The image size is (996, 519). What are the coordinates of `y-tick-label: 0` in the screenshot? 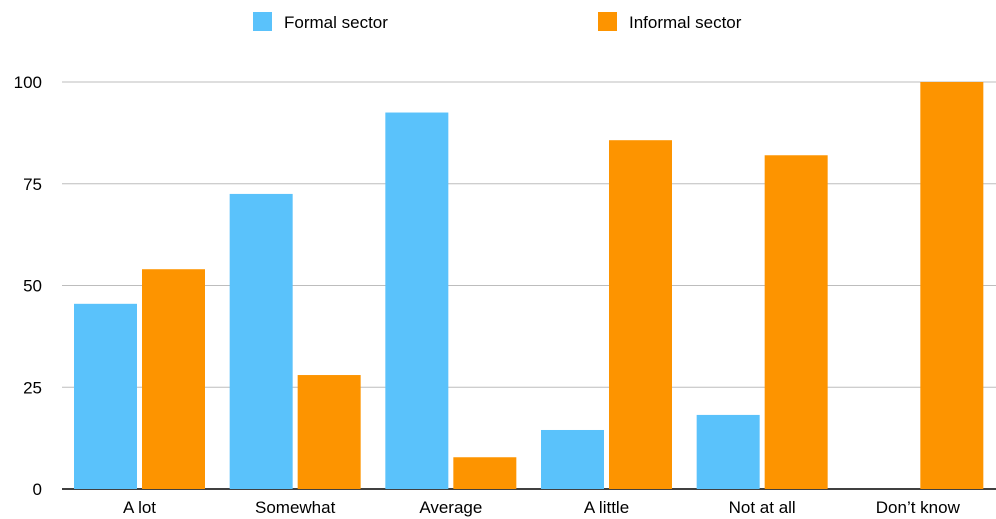 It's located at (37, 489).